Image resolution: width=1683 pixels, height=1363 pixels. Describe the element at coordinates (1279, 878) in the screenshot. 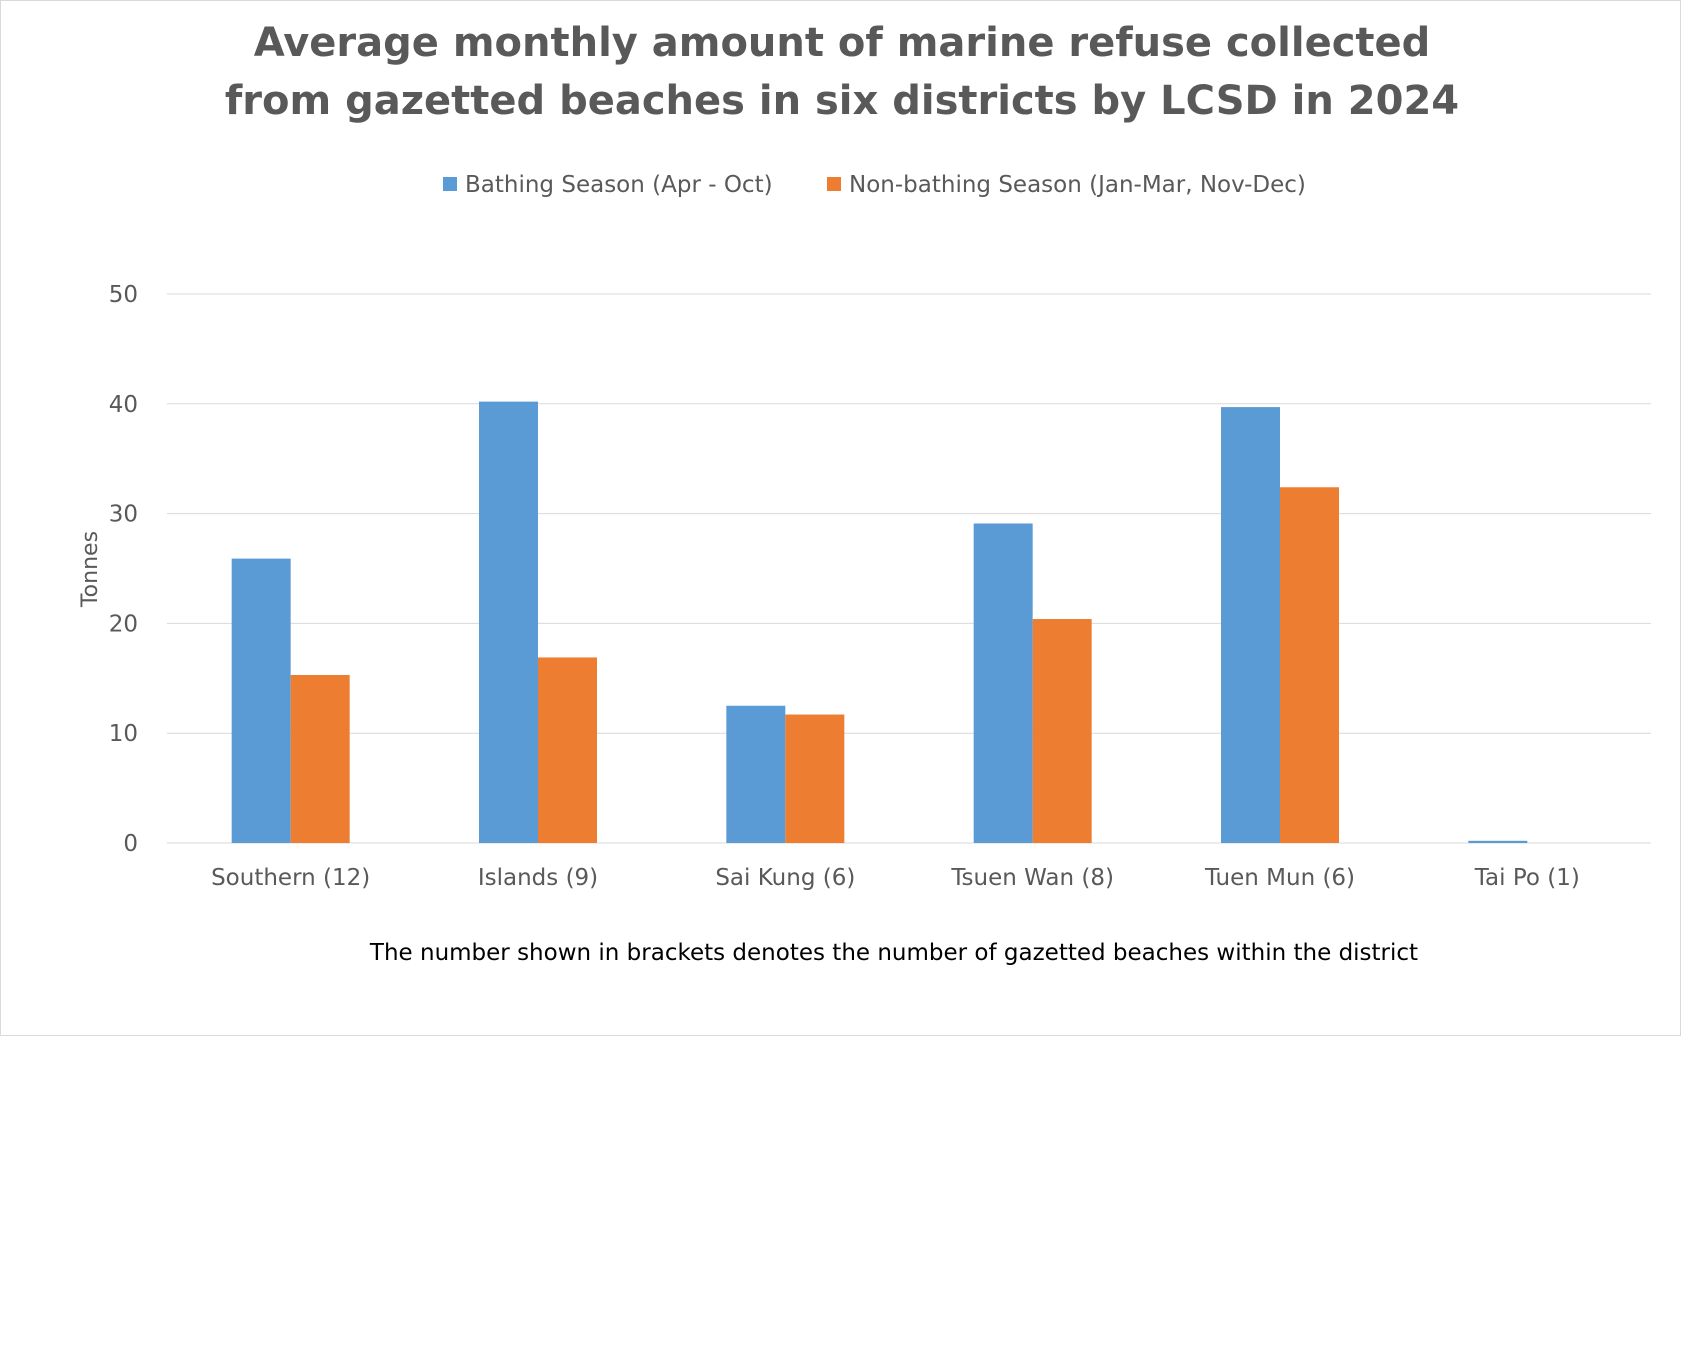

I see `x-tick-label-4: Tuen Mun (6)` at that location.